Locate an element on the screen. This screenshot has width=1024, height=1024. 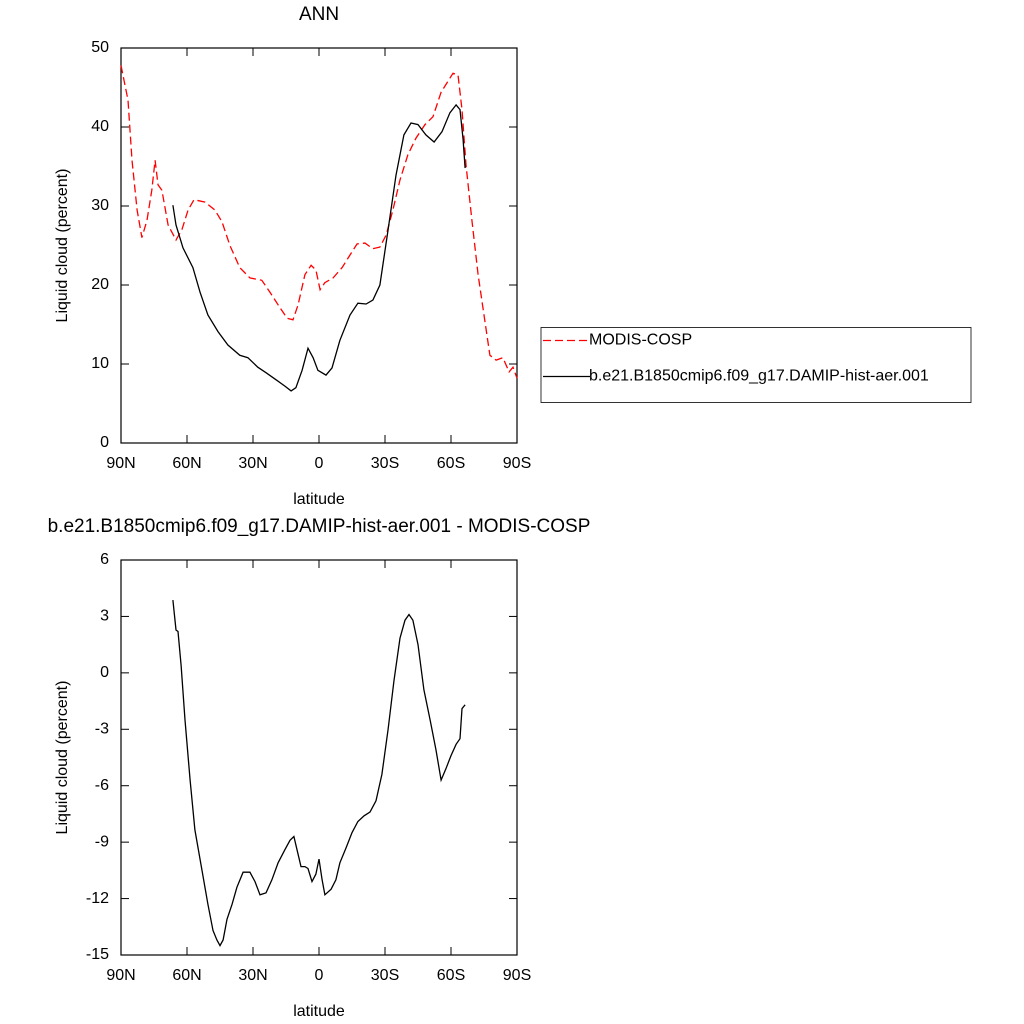
y-tick-label: 6 is located at coordinates (104, 559).